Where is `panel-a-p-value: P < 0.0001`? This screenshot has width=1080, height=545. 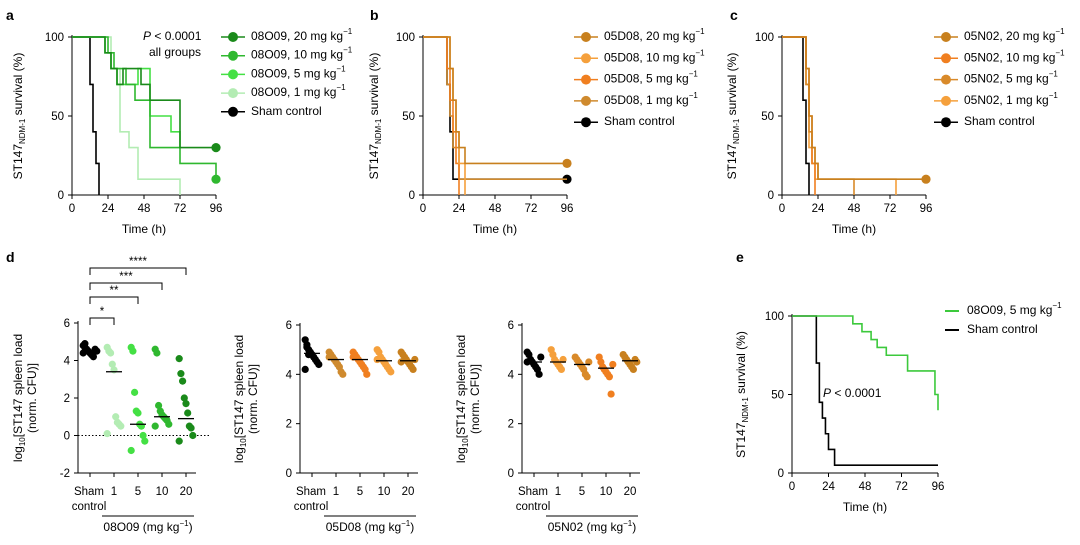 panel-a-p-value: P < 0.0001 is located at coordinates (172, 36).